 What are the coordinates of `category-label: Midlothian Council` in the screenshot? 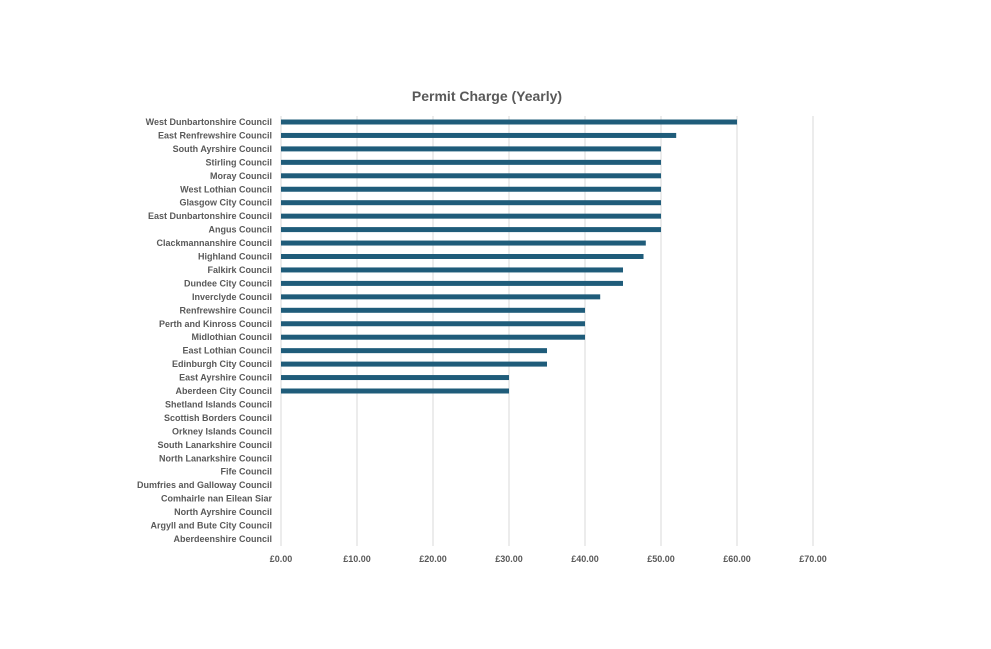 It's located at (232, 337).